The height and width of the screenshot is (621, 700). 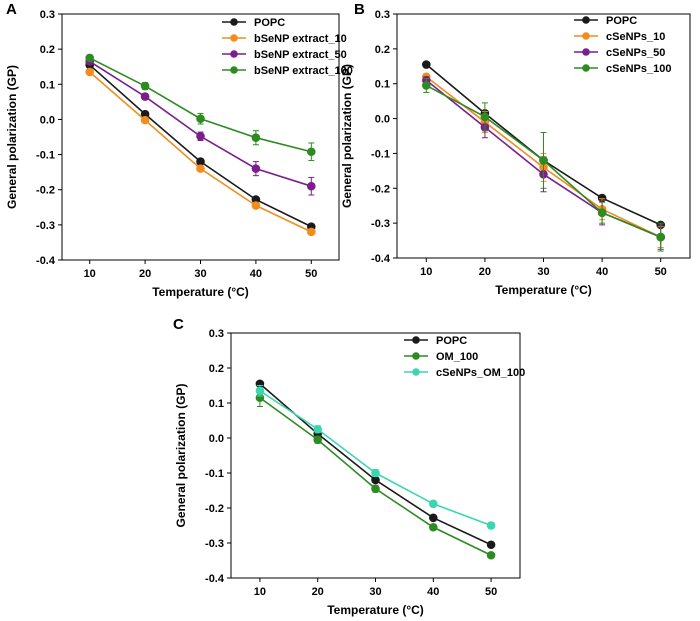 I want to click on panel-letter: A, so click(x=11, y=9).